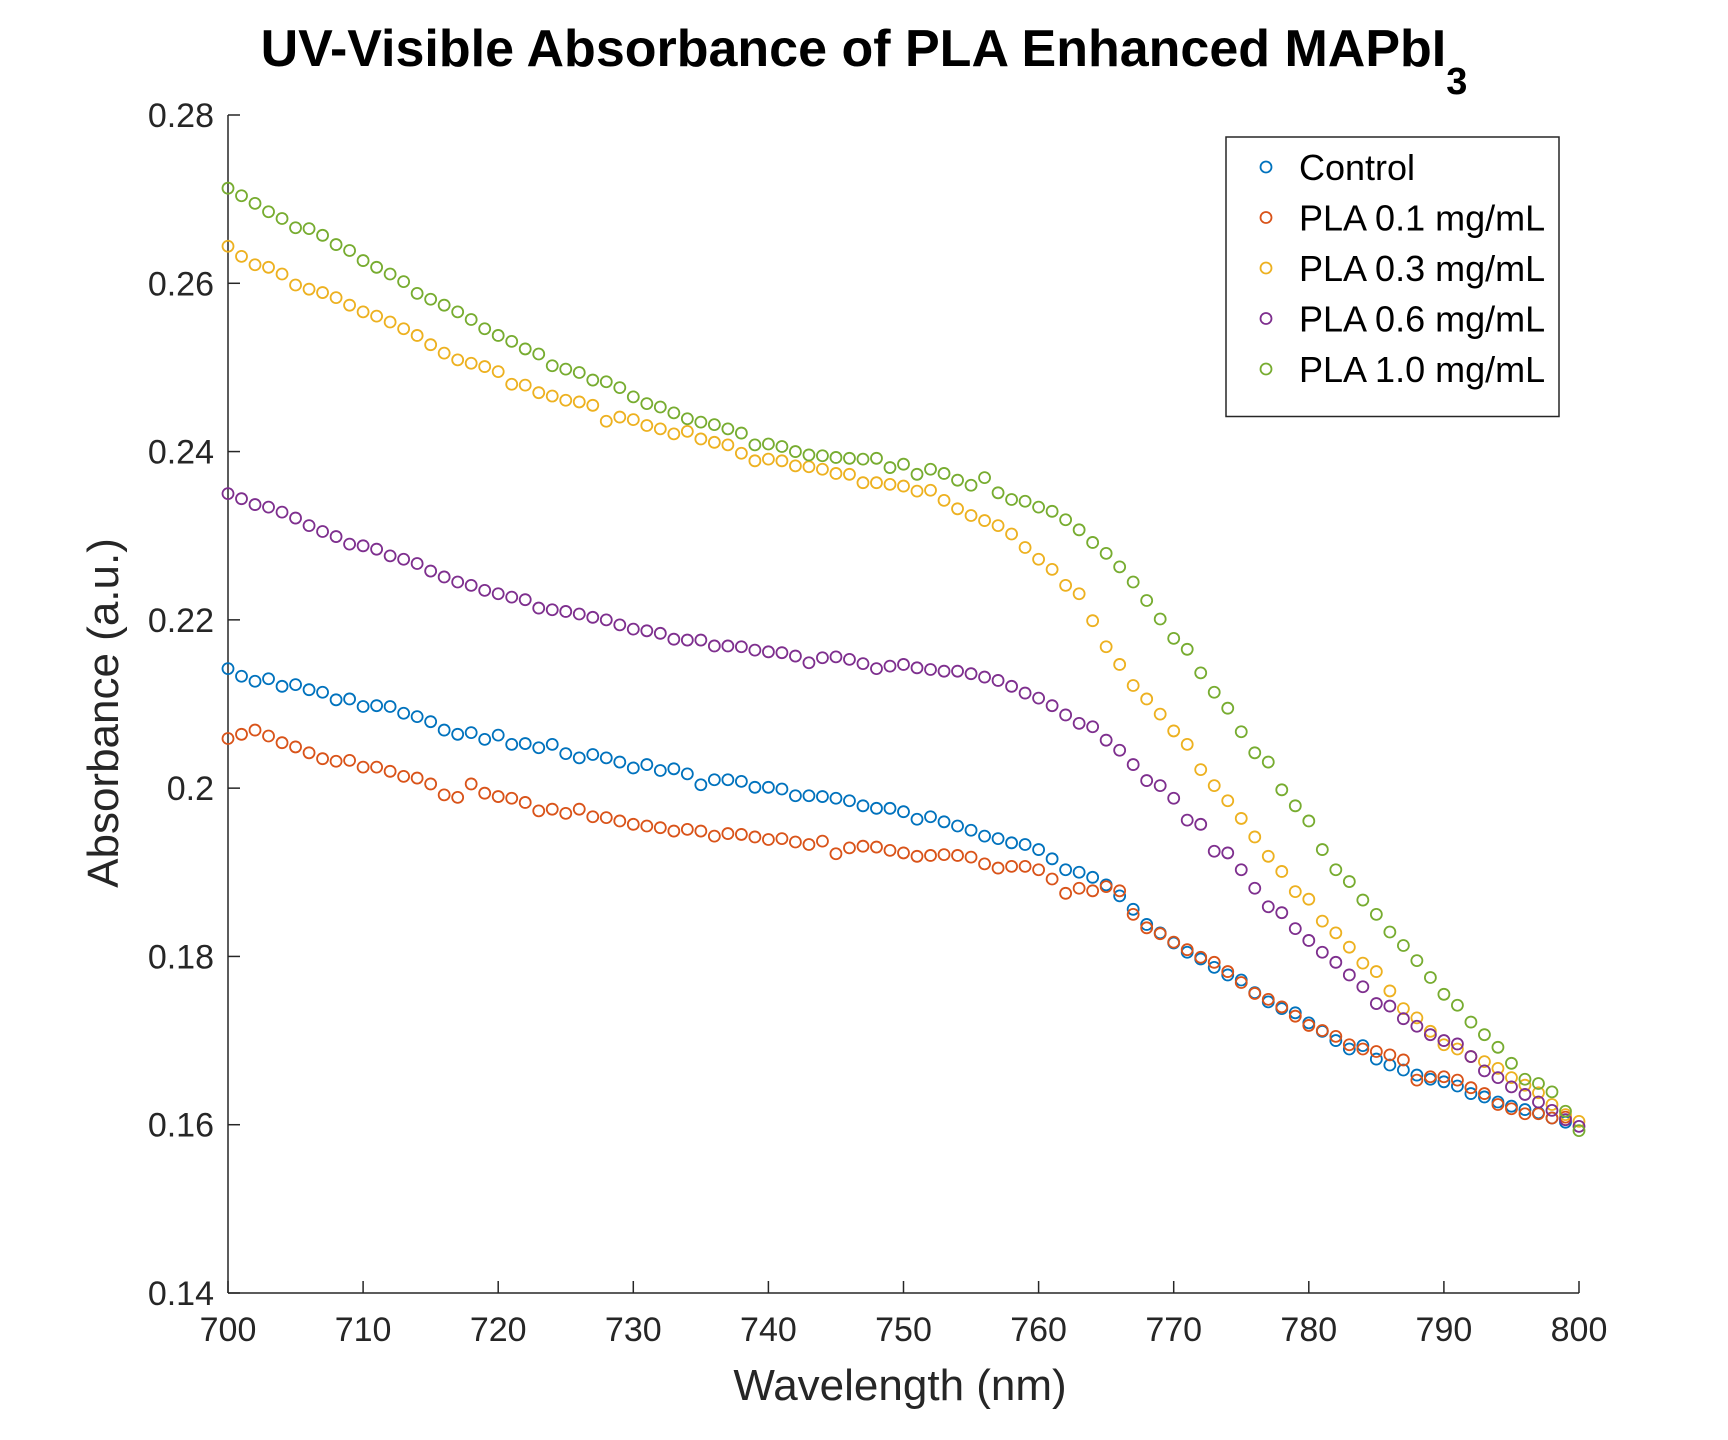  Describe the element at coordinates (363, 1330) in the screenshot. I see `x-tick-label: 710` at that location.